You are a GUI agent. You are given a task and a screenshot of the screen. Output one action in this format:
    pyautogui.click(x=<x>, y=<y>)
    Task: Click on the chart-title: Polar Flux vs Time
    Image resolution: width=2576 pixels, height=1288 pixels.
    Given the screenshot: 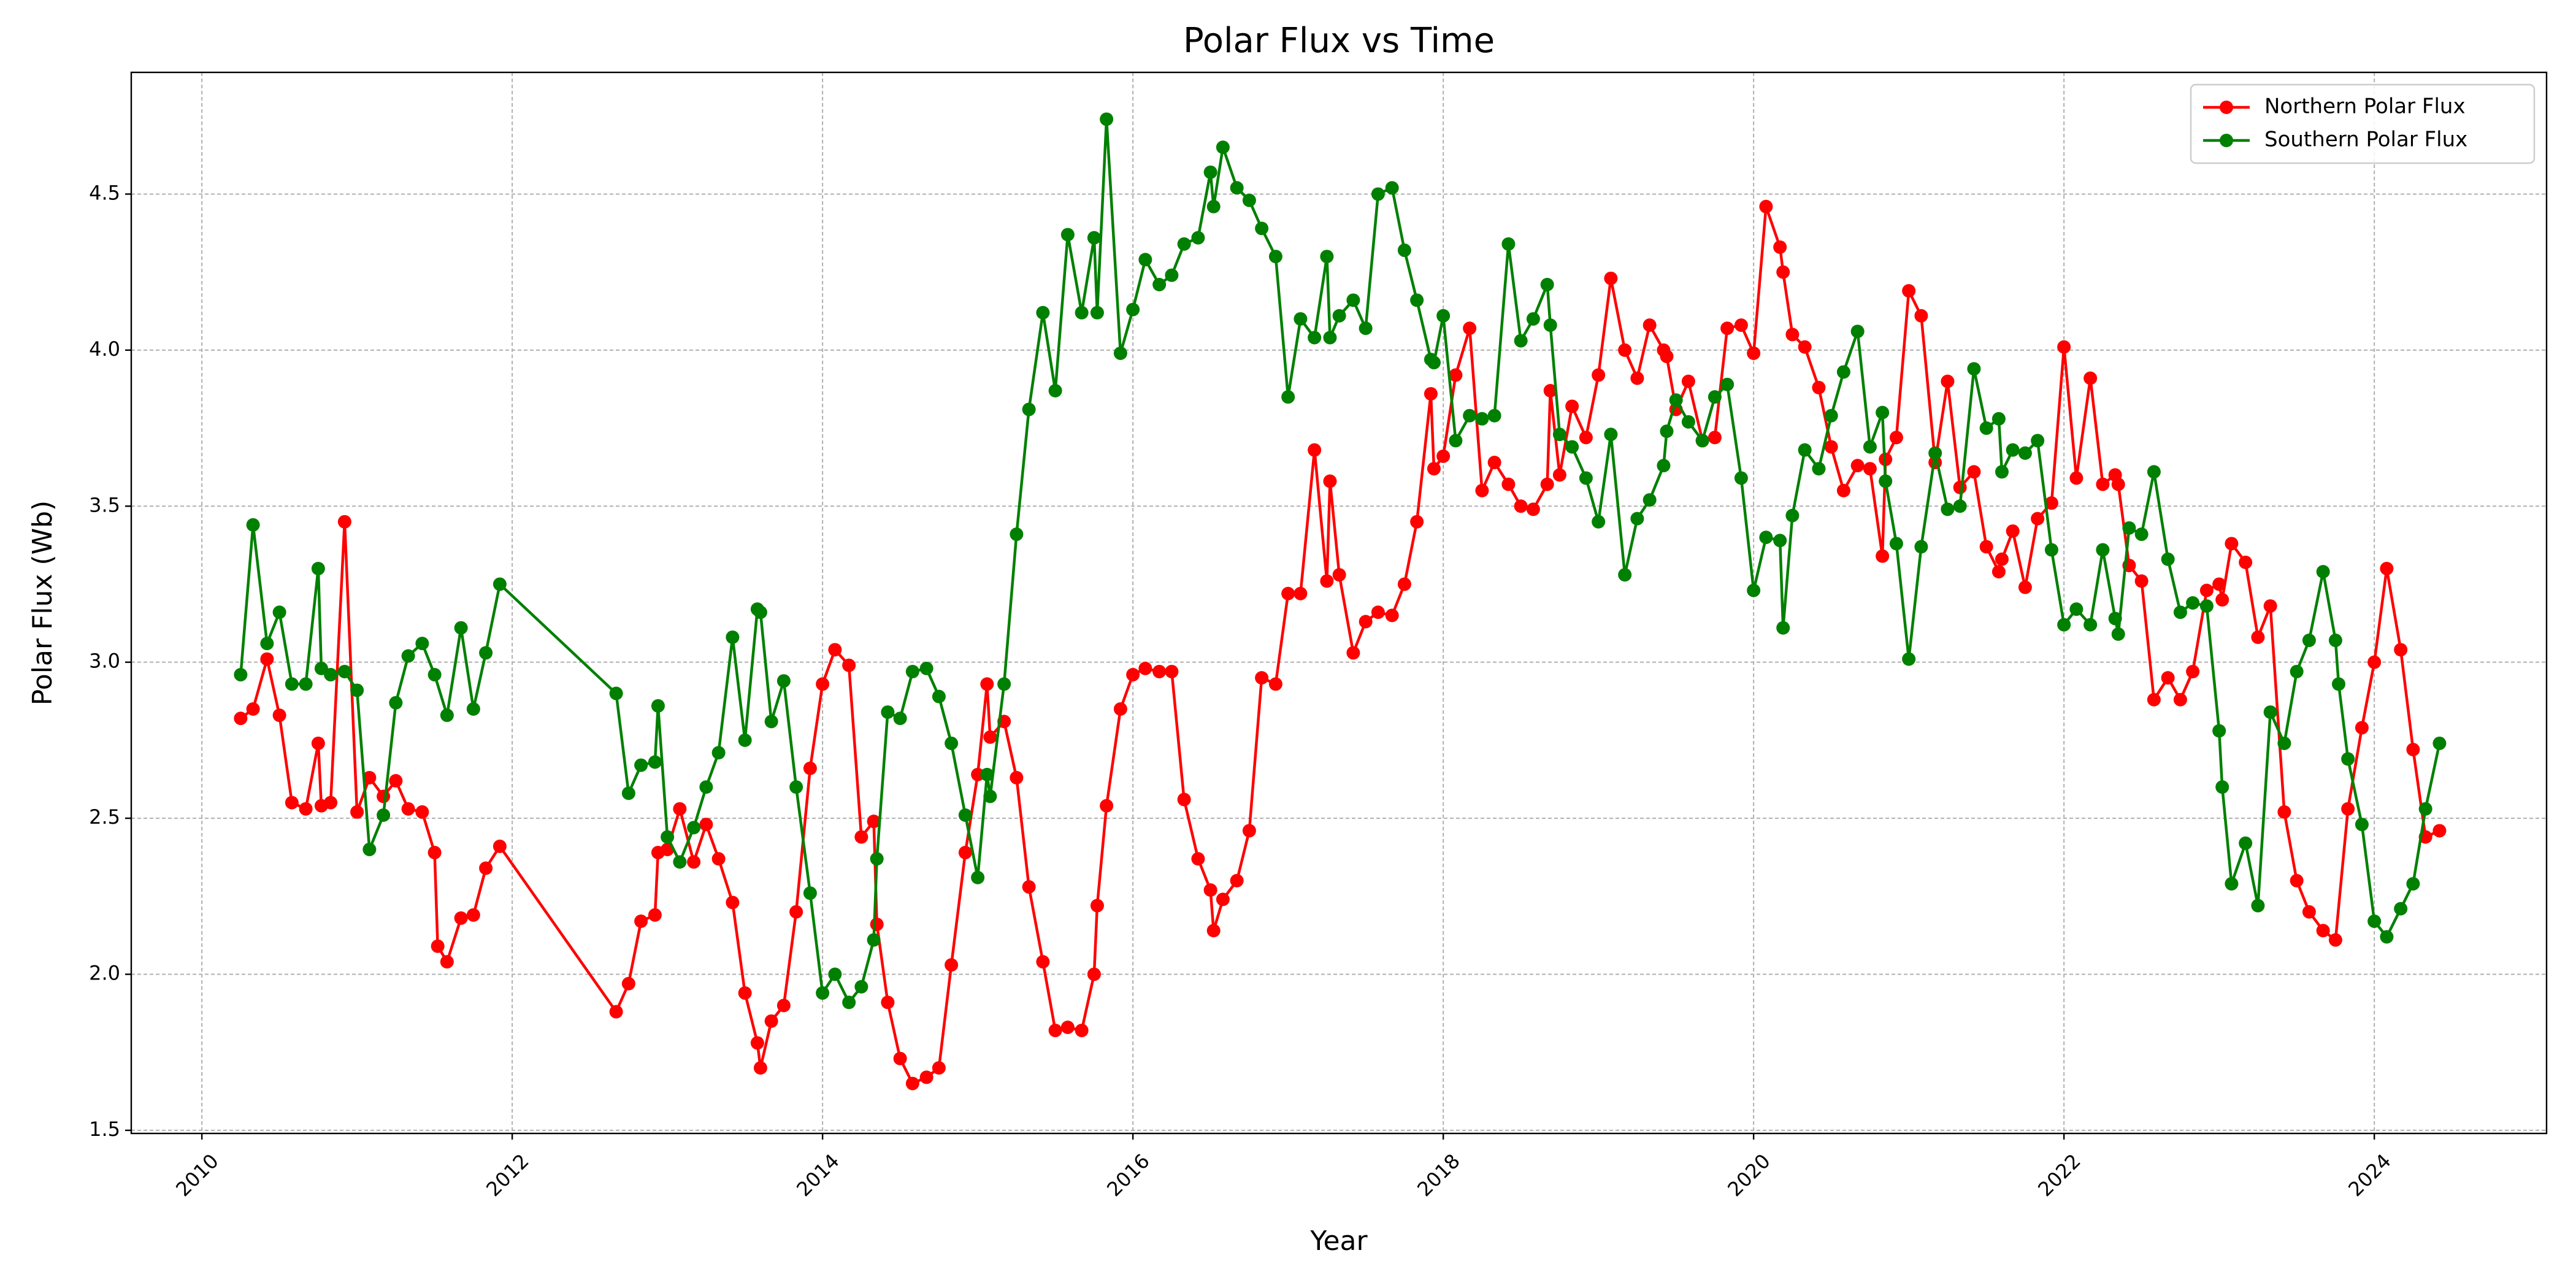 What is the action you would take?
    pyautogui.click(x=1339, y=41)
    